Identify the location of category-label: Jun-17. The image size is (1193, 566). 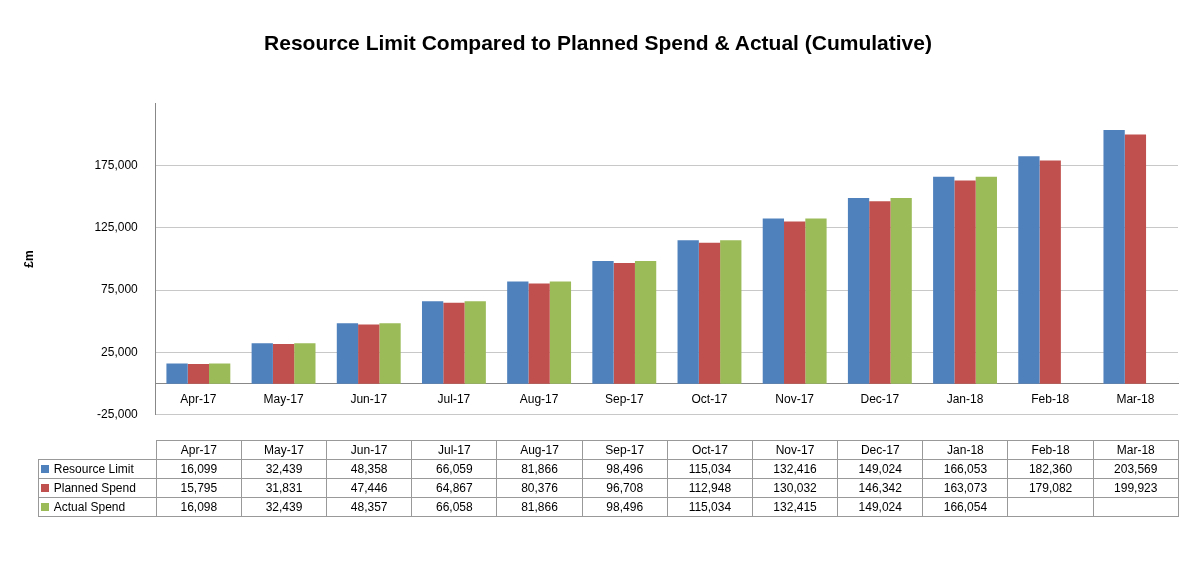
(369, 450).